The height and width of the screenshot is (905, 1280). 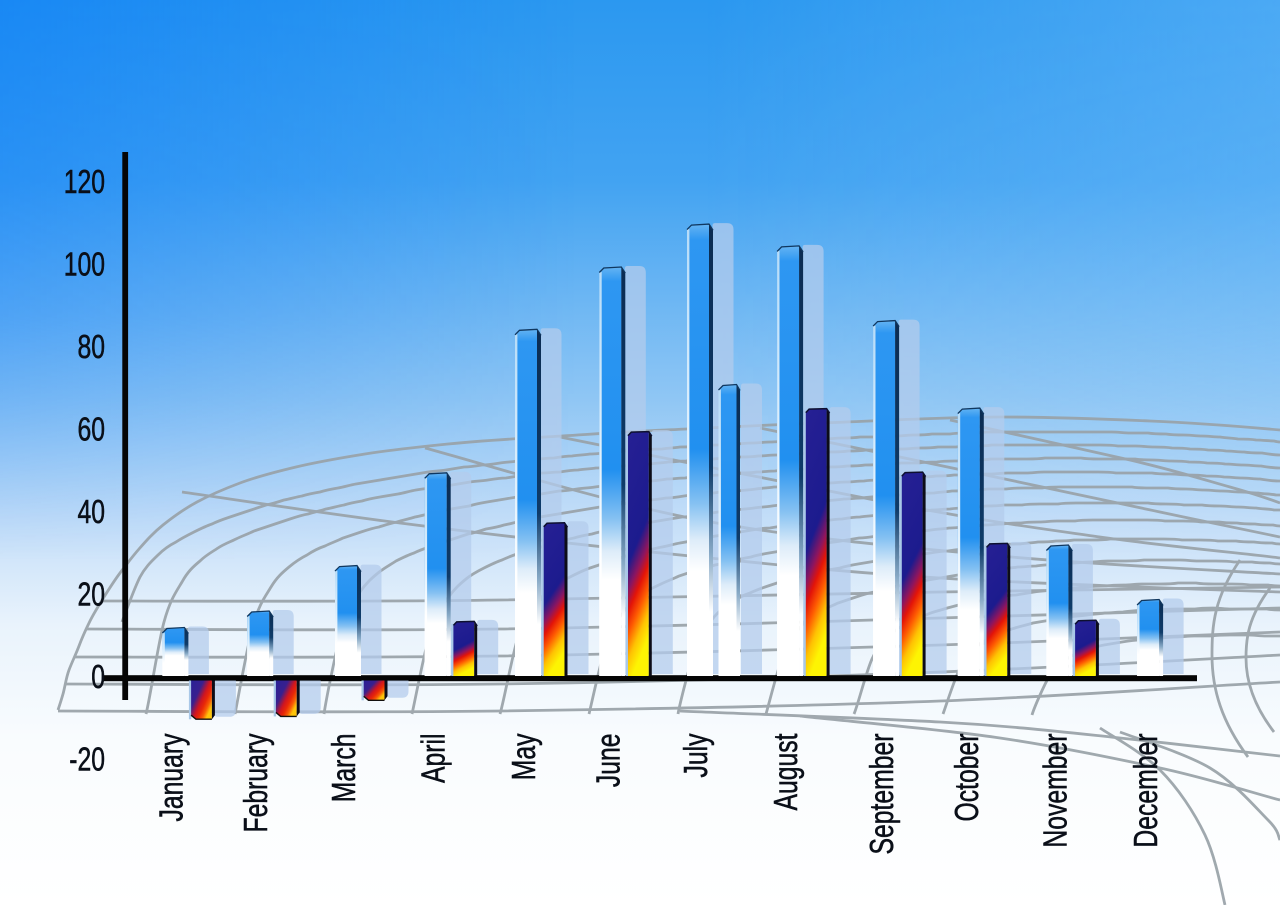 What do you see at coordinates (345, 768) in the screenshot?
I see `svg-text: March` at bounding box center [345, 768].